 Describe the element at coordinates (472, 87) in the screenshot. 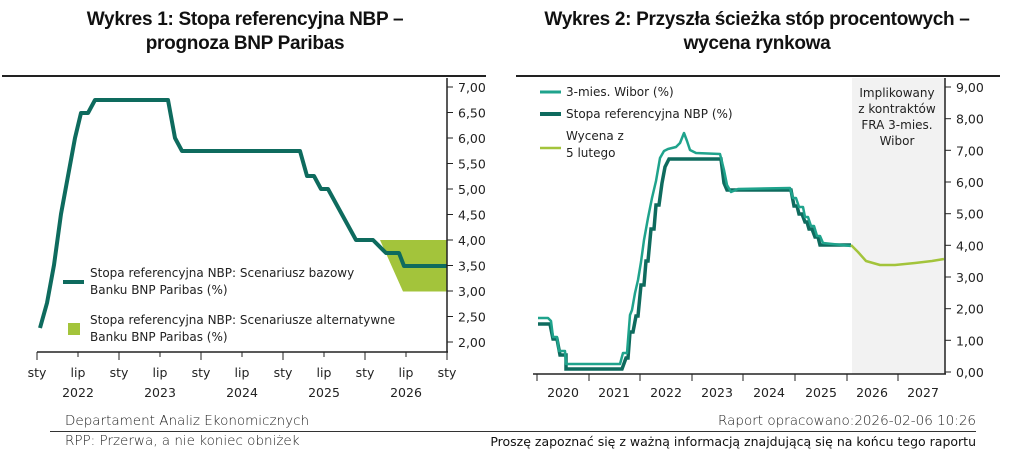

I see `chart1-y-label: 7,00` at that location.